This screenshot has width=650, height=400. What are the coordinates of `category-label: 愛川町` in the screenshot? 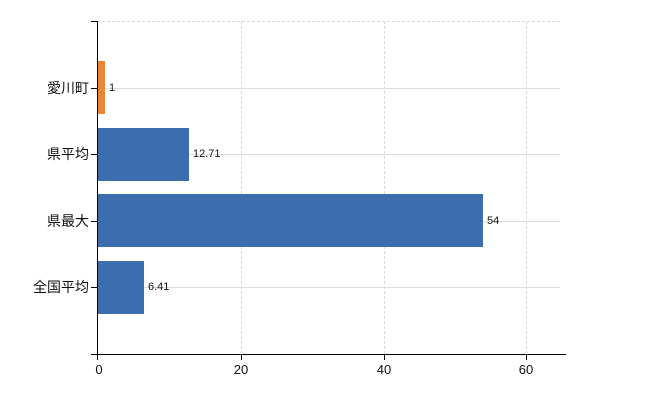 It's located at (68, 88).